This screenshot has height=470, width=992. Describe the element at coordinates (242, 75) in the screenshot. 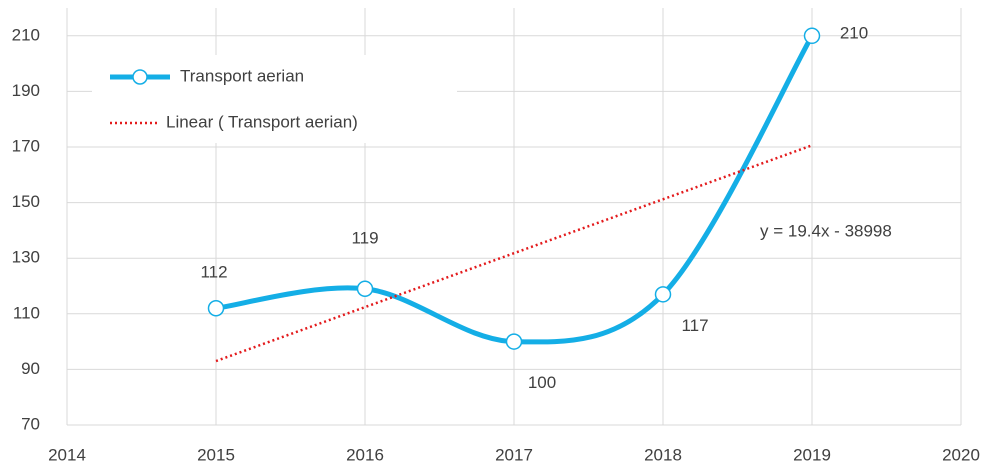

I see `legend-label: Transport aerian` at that location.